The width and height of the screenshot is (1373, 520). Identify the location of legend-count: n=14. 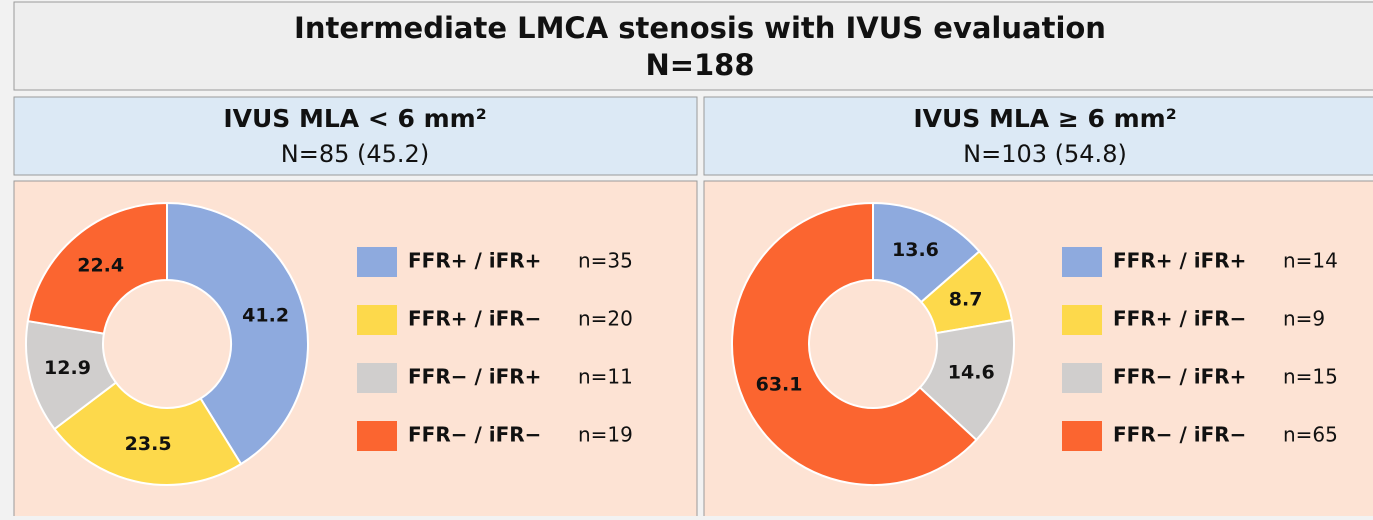
(1310, 261).